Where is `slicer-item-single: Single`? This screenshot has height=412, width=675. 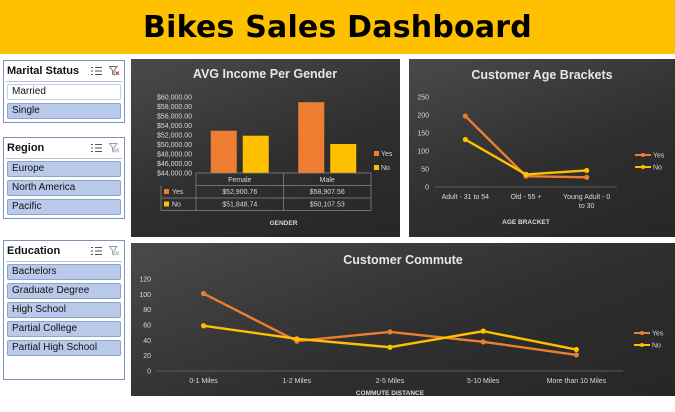
slicer-item-single: Single is located at coordinates (64, 111).